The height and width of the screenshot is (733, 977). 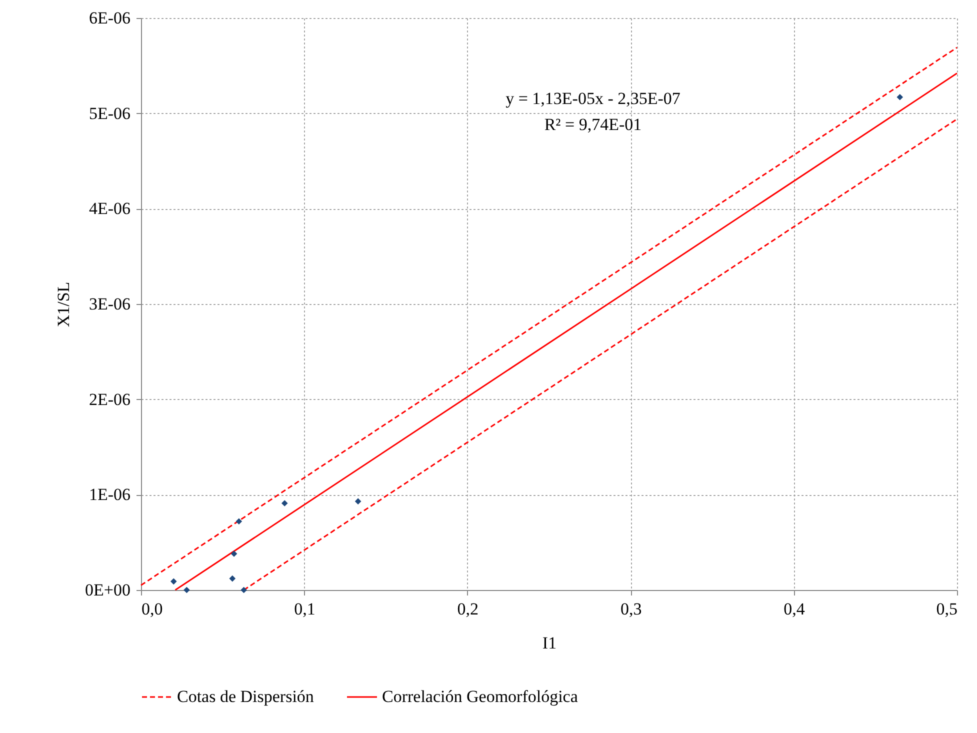 What do you see at coordinates (631, 609) in the screenshot?
I see `x-tick-label: 0,3` at bounding box center [631, 609].